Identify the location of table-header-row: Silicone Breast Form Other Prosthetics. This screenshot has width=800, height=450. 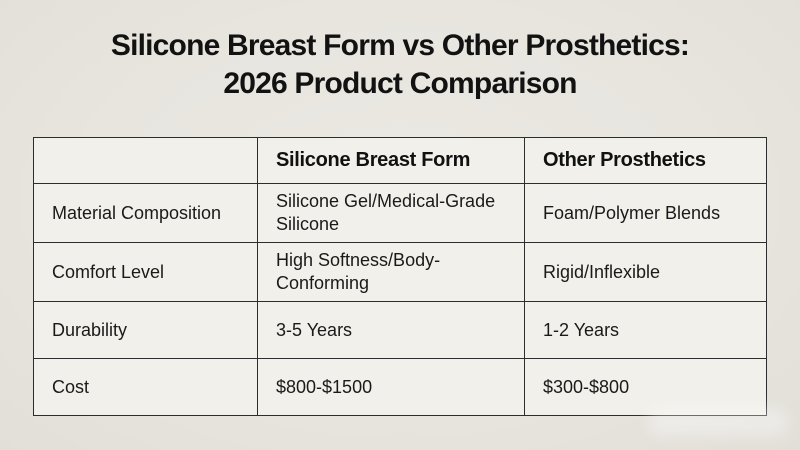
(400, 160).